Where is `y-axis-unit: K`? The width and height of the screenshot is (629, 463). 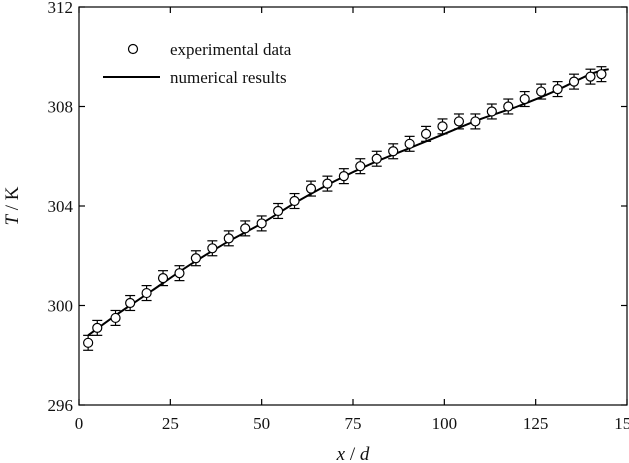 y-axis-unit: K is located at coordinates (12, 193).